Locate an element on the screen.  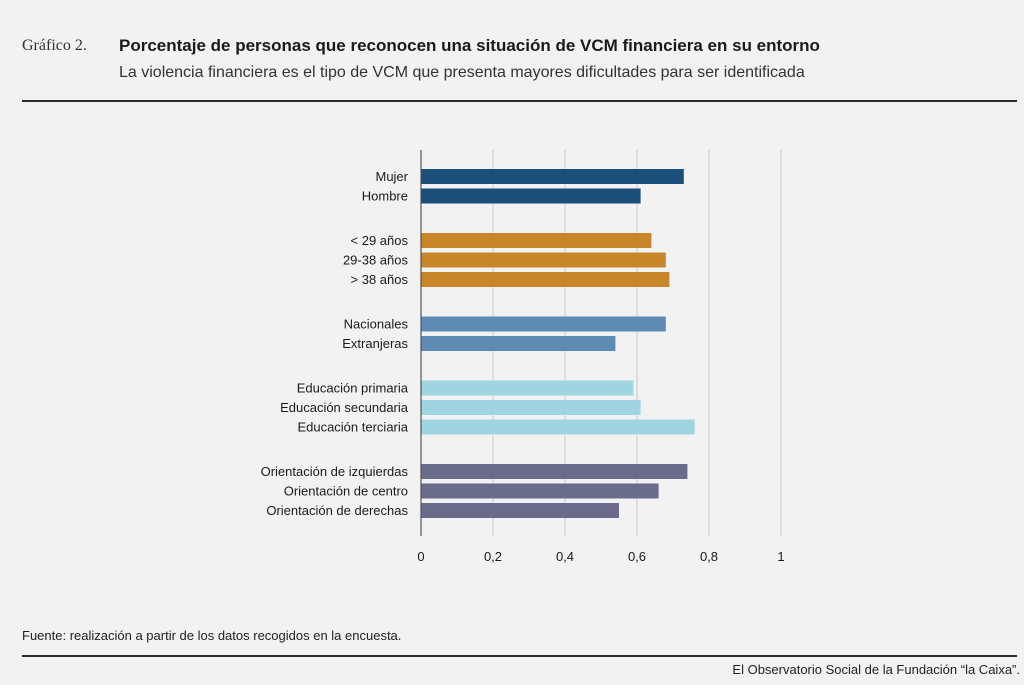
category-label: Orientación de izquierdas is located at coordinates (335, 471).